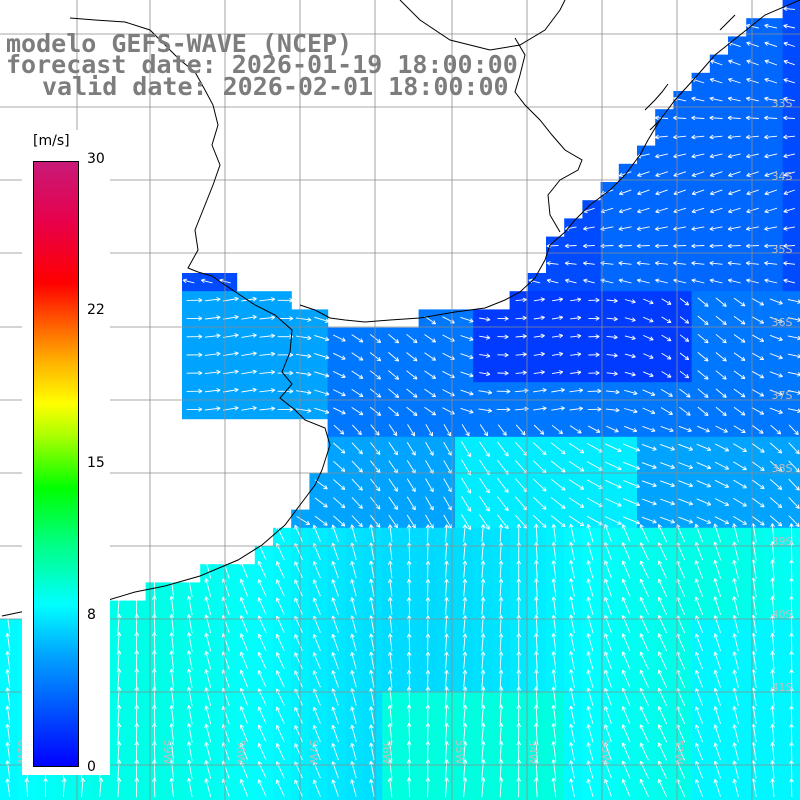 The image size is (800, 800). What do you see at coordinates (782, 541) in the screenshot?
I see `lat-label: 39S` at bounding box center [782, 541].